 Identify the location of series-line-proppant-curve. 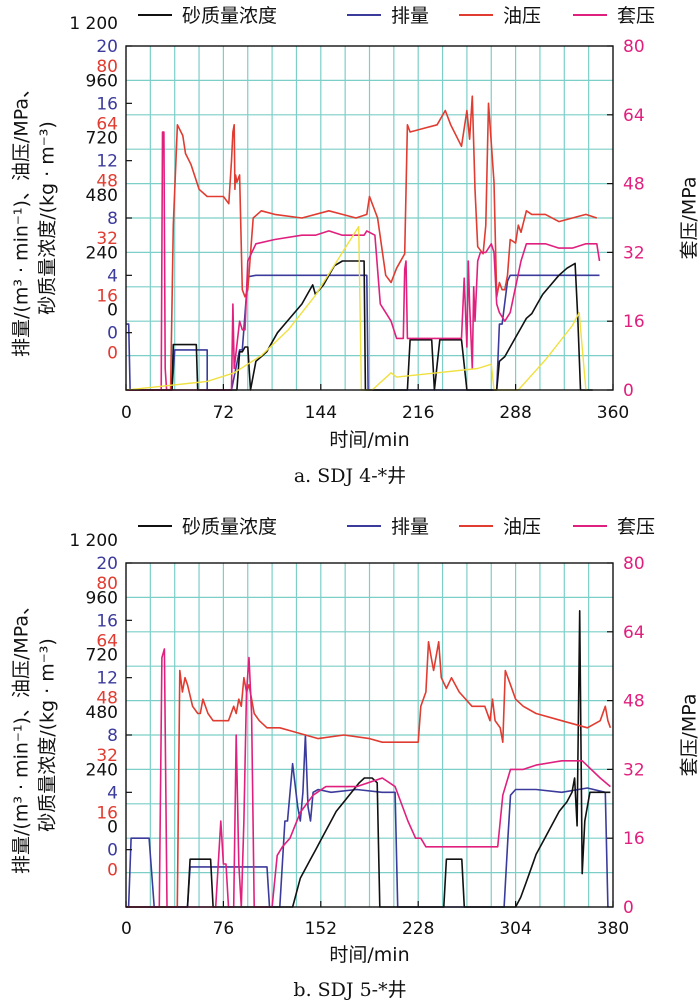
(356, 308).